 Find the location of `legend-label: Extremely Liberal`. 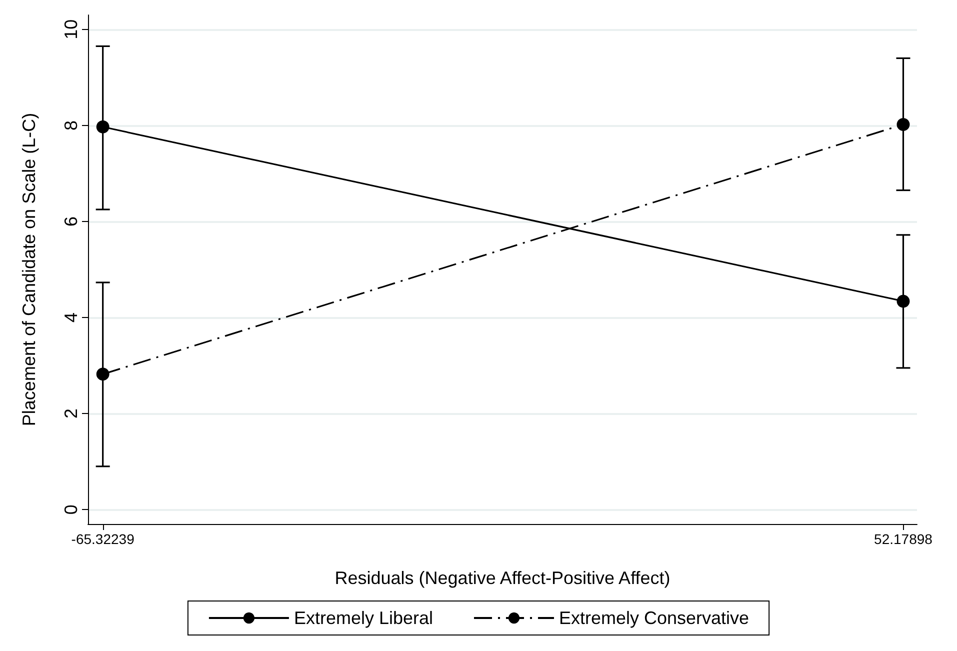

legend-label: Extremely Liberal is located at coordinates (364, 618).